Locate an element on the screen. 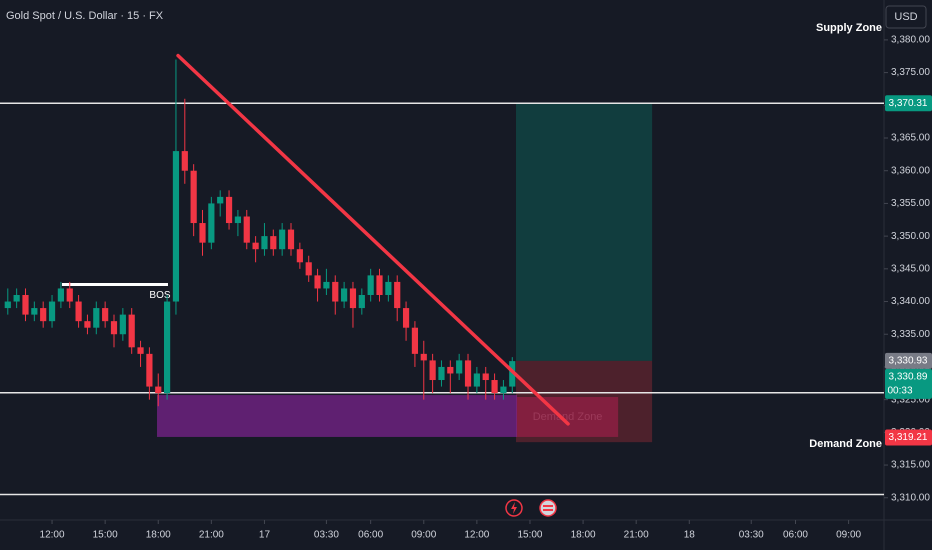 This screenshot has height=550, width=932. currency: USD is located at coordinates (905, 17).